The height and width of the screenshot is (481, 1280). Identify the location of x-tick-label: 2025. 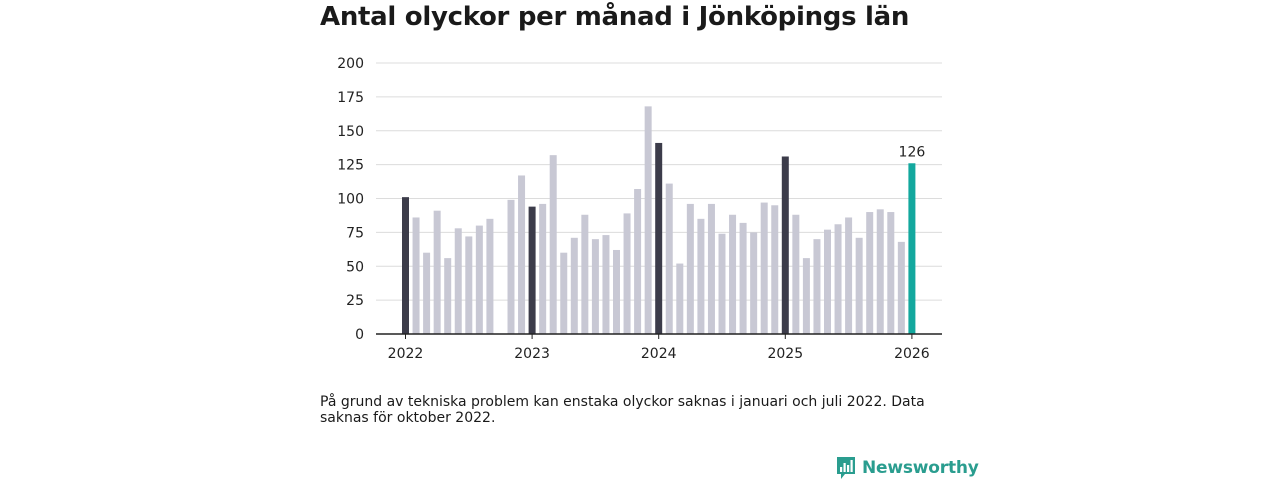
(785, 354).